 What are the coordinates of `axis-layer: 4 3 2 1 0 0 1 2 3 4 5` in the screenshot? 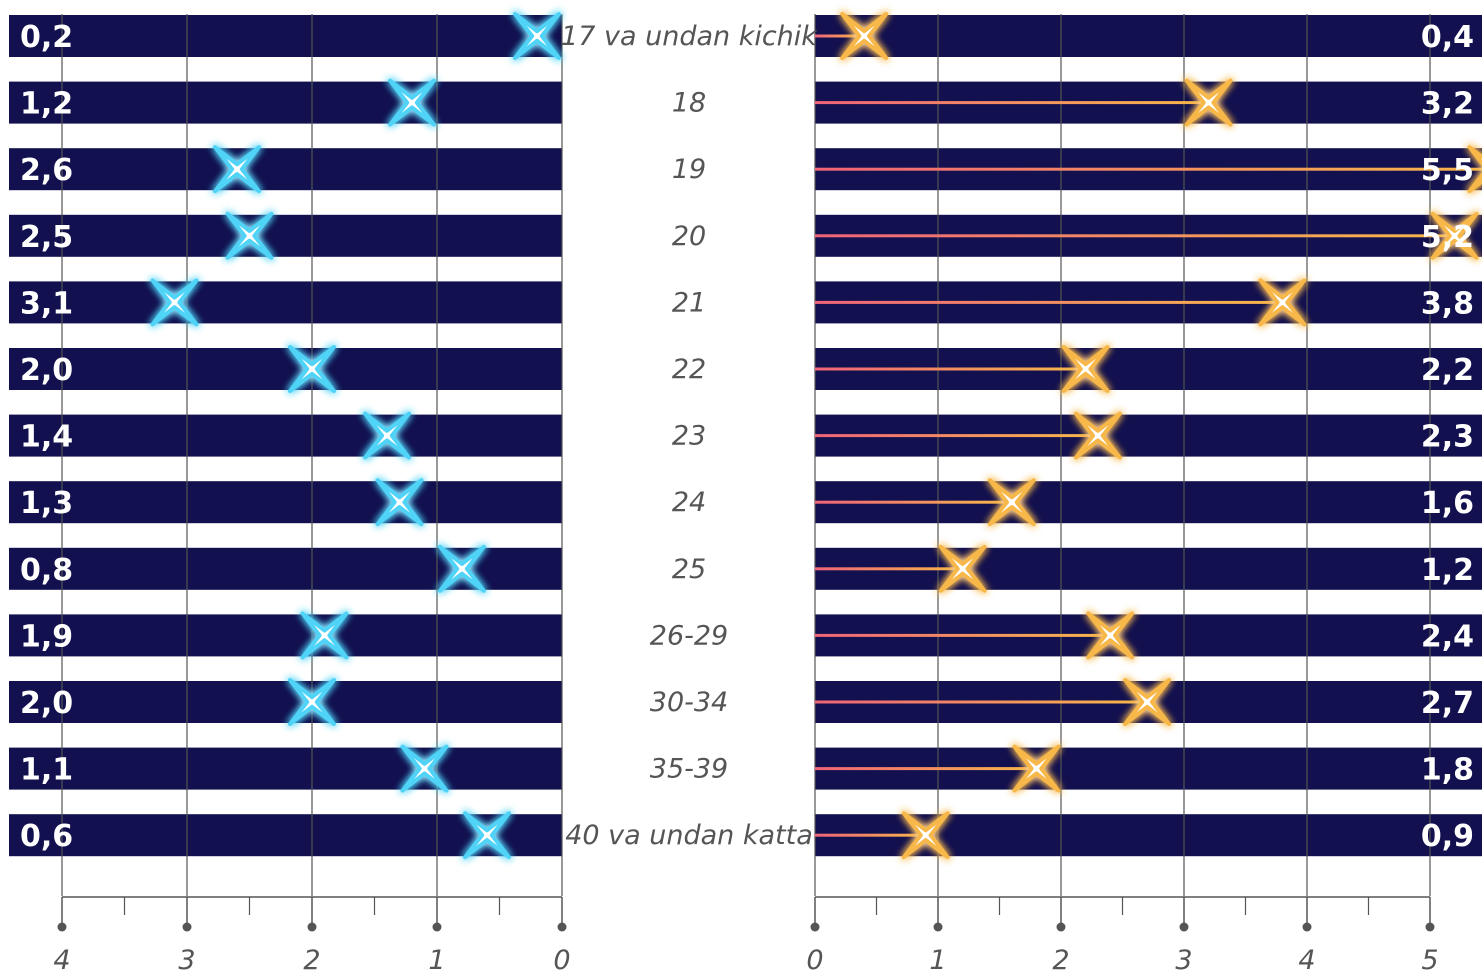 It's located at (746, 933).